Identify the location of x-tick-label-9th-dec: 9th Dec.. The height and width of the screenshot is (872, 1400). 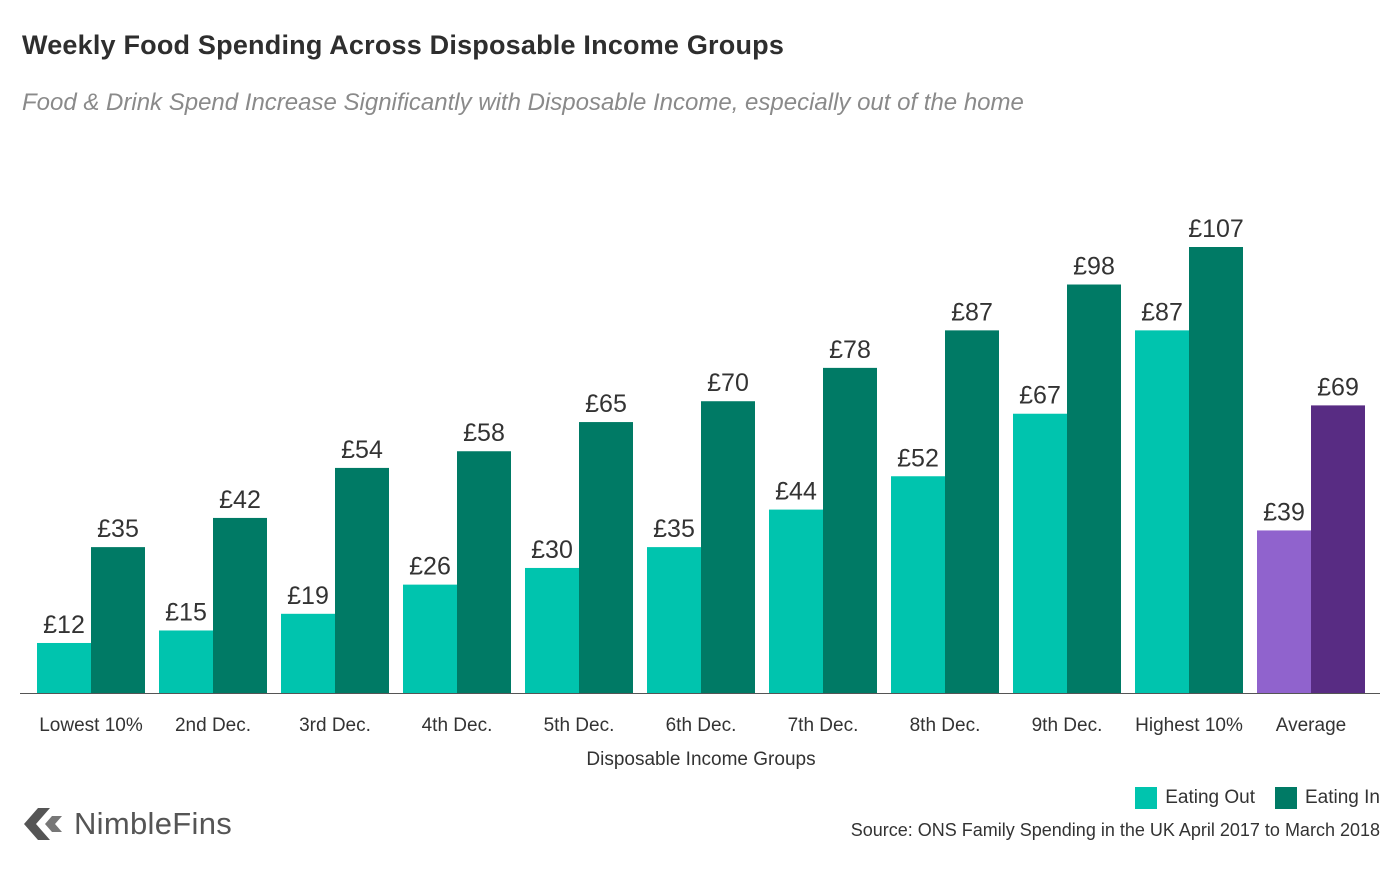
(1067, 725).